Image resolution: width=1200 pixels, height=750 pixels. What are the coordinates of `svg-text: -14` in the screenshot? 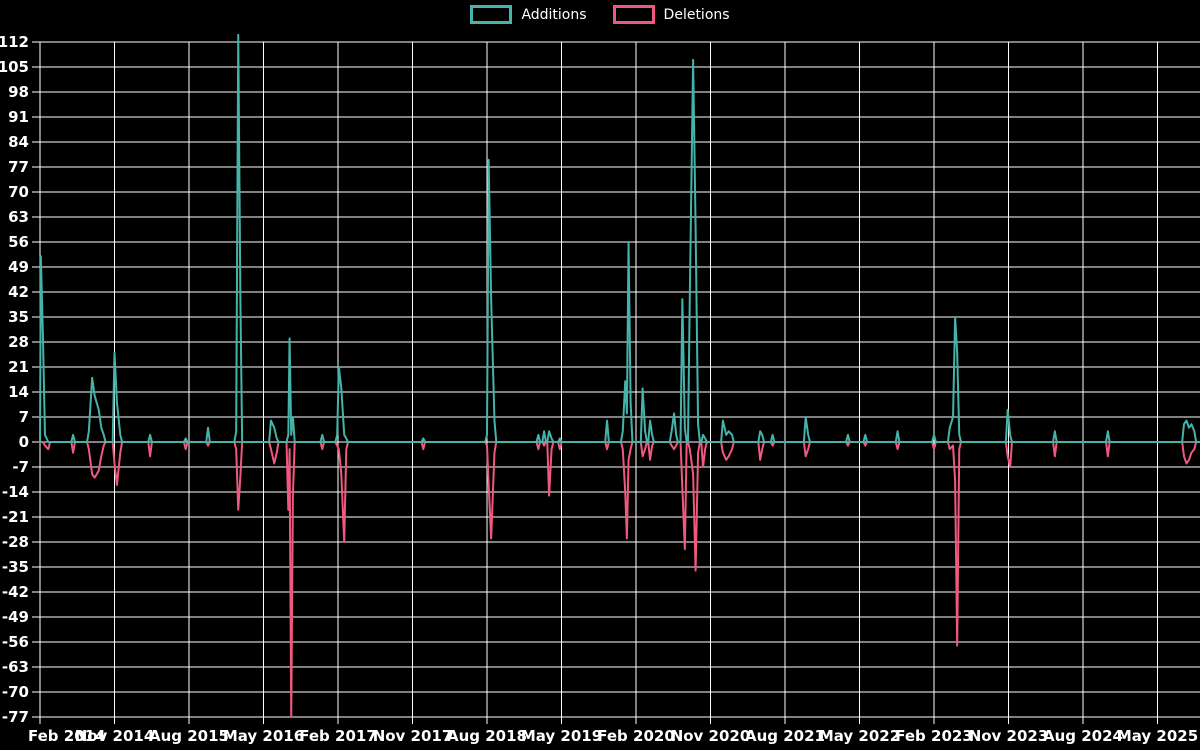 It's located at (15, 492).